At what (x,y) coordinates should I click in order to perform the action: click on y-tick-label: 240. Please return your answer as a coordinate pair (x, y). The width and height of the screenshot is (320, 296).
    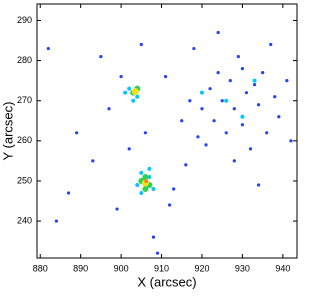
    Looking at the image, I should click on (24, 220).